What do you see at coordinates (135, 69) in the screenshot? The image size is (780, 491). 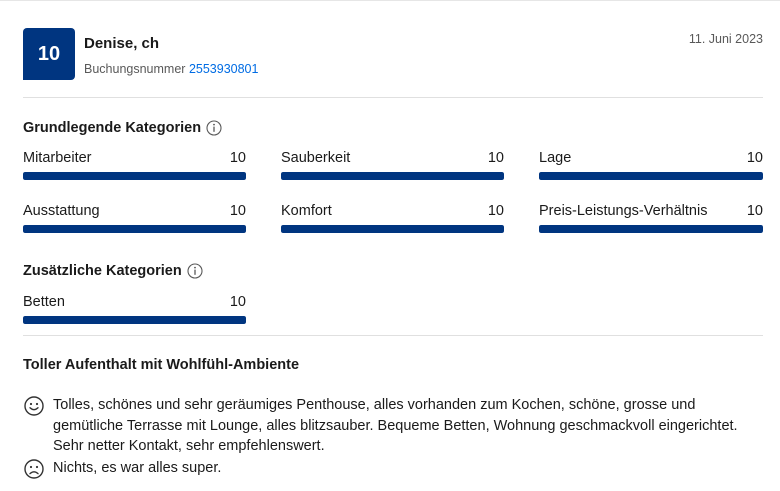 I see `booking-label: Buchungsnummer` at bounding box center [135, 69].